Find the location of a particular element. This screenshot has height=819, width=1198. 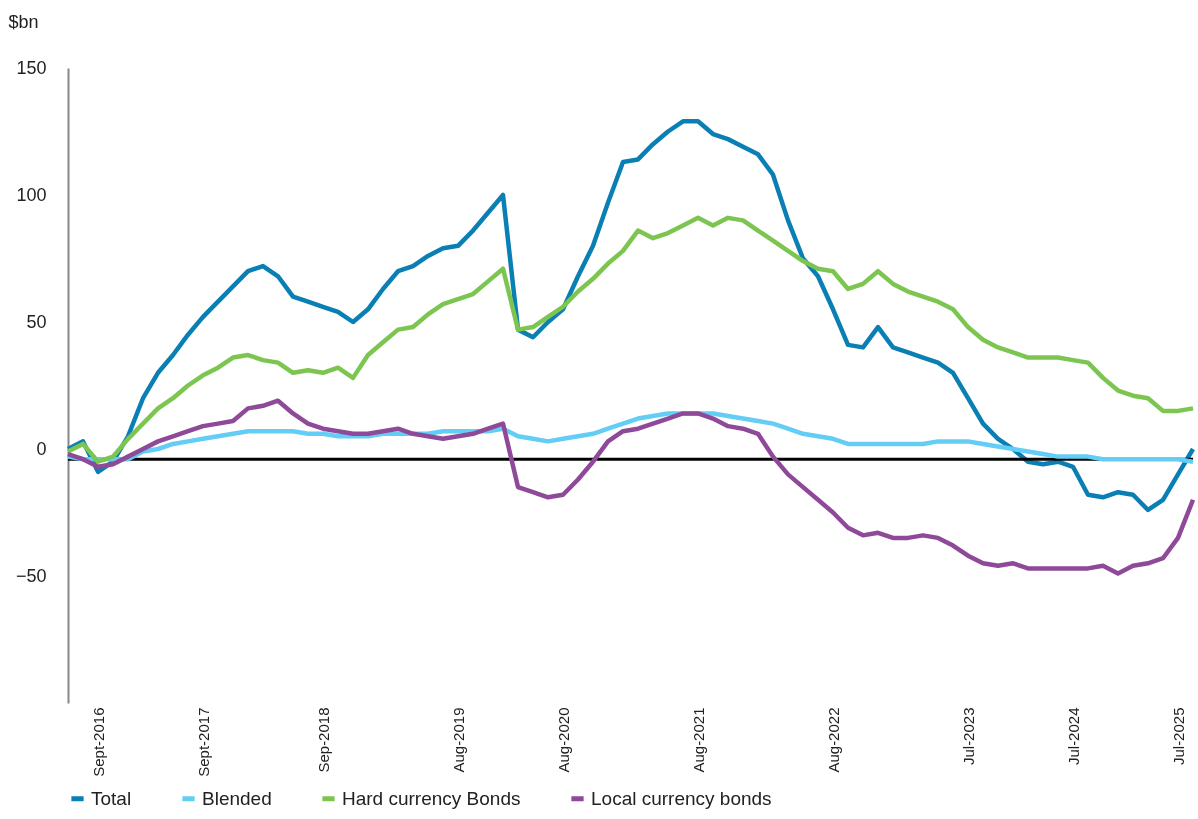

x-tick-label: Jul-2024 is located at coordinates (1073, 736).